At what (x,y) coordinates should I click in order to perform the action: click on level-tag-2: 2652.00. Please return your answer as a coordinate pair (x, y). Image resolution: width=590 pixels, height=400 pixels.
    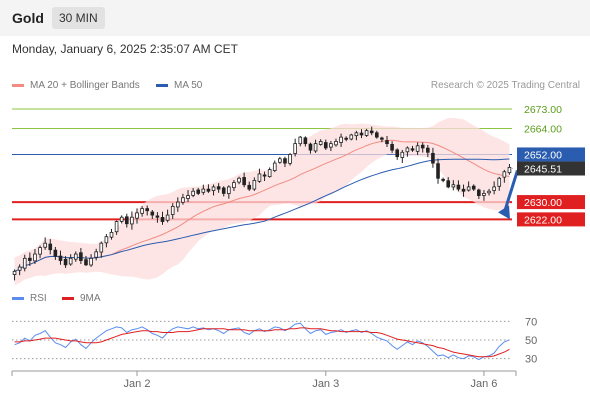
    Looking at the image, I should click on (551, 154).